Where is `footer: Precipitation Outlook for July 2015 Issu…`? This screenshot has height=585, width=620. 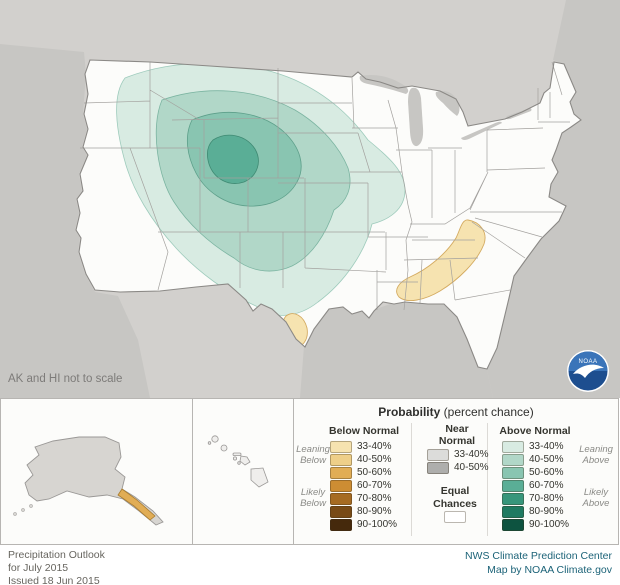
footer: Precipitation Outlook for July 2015 Issu… is located at coordinates (310, 565).